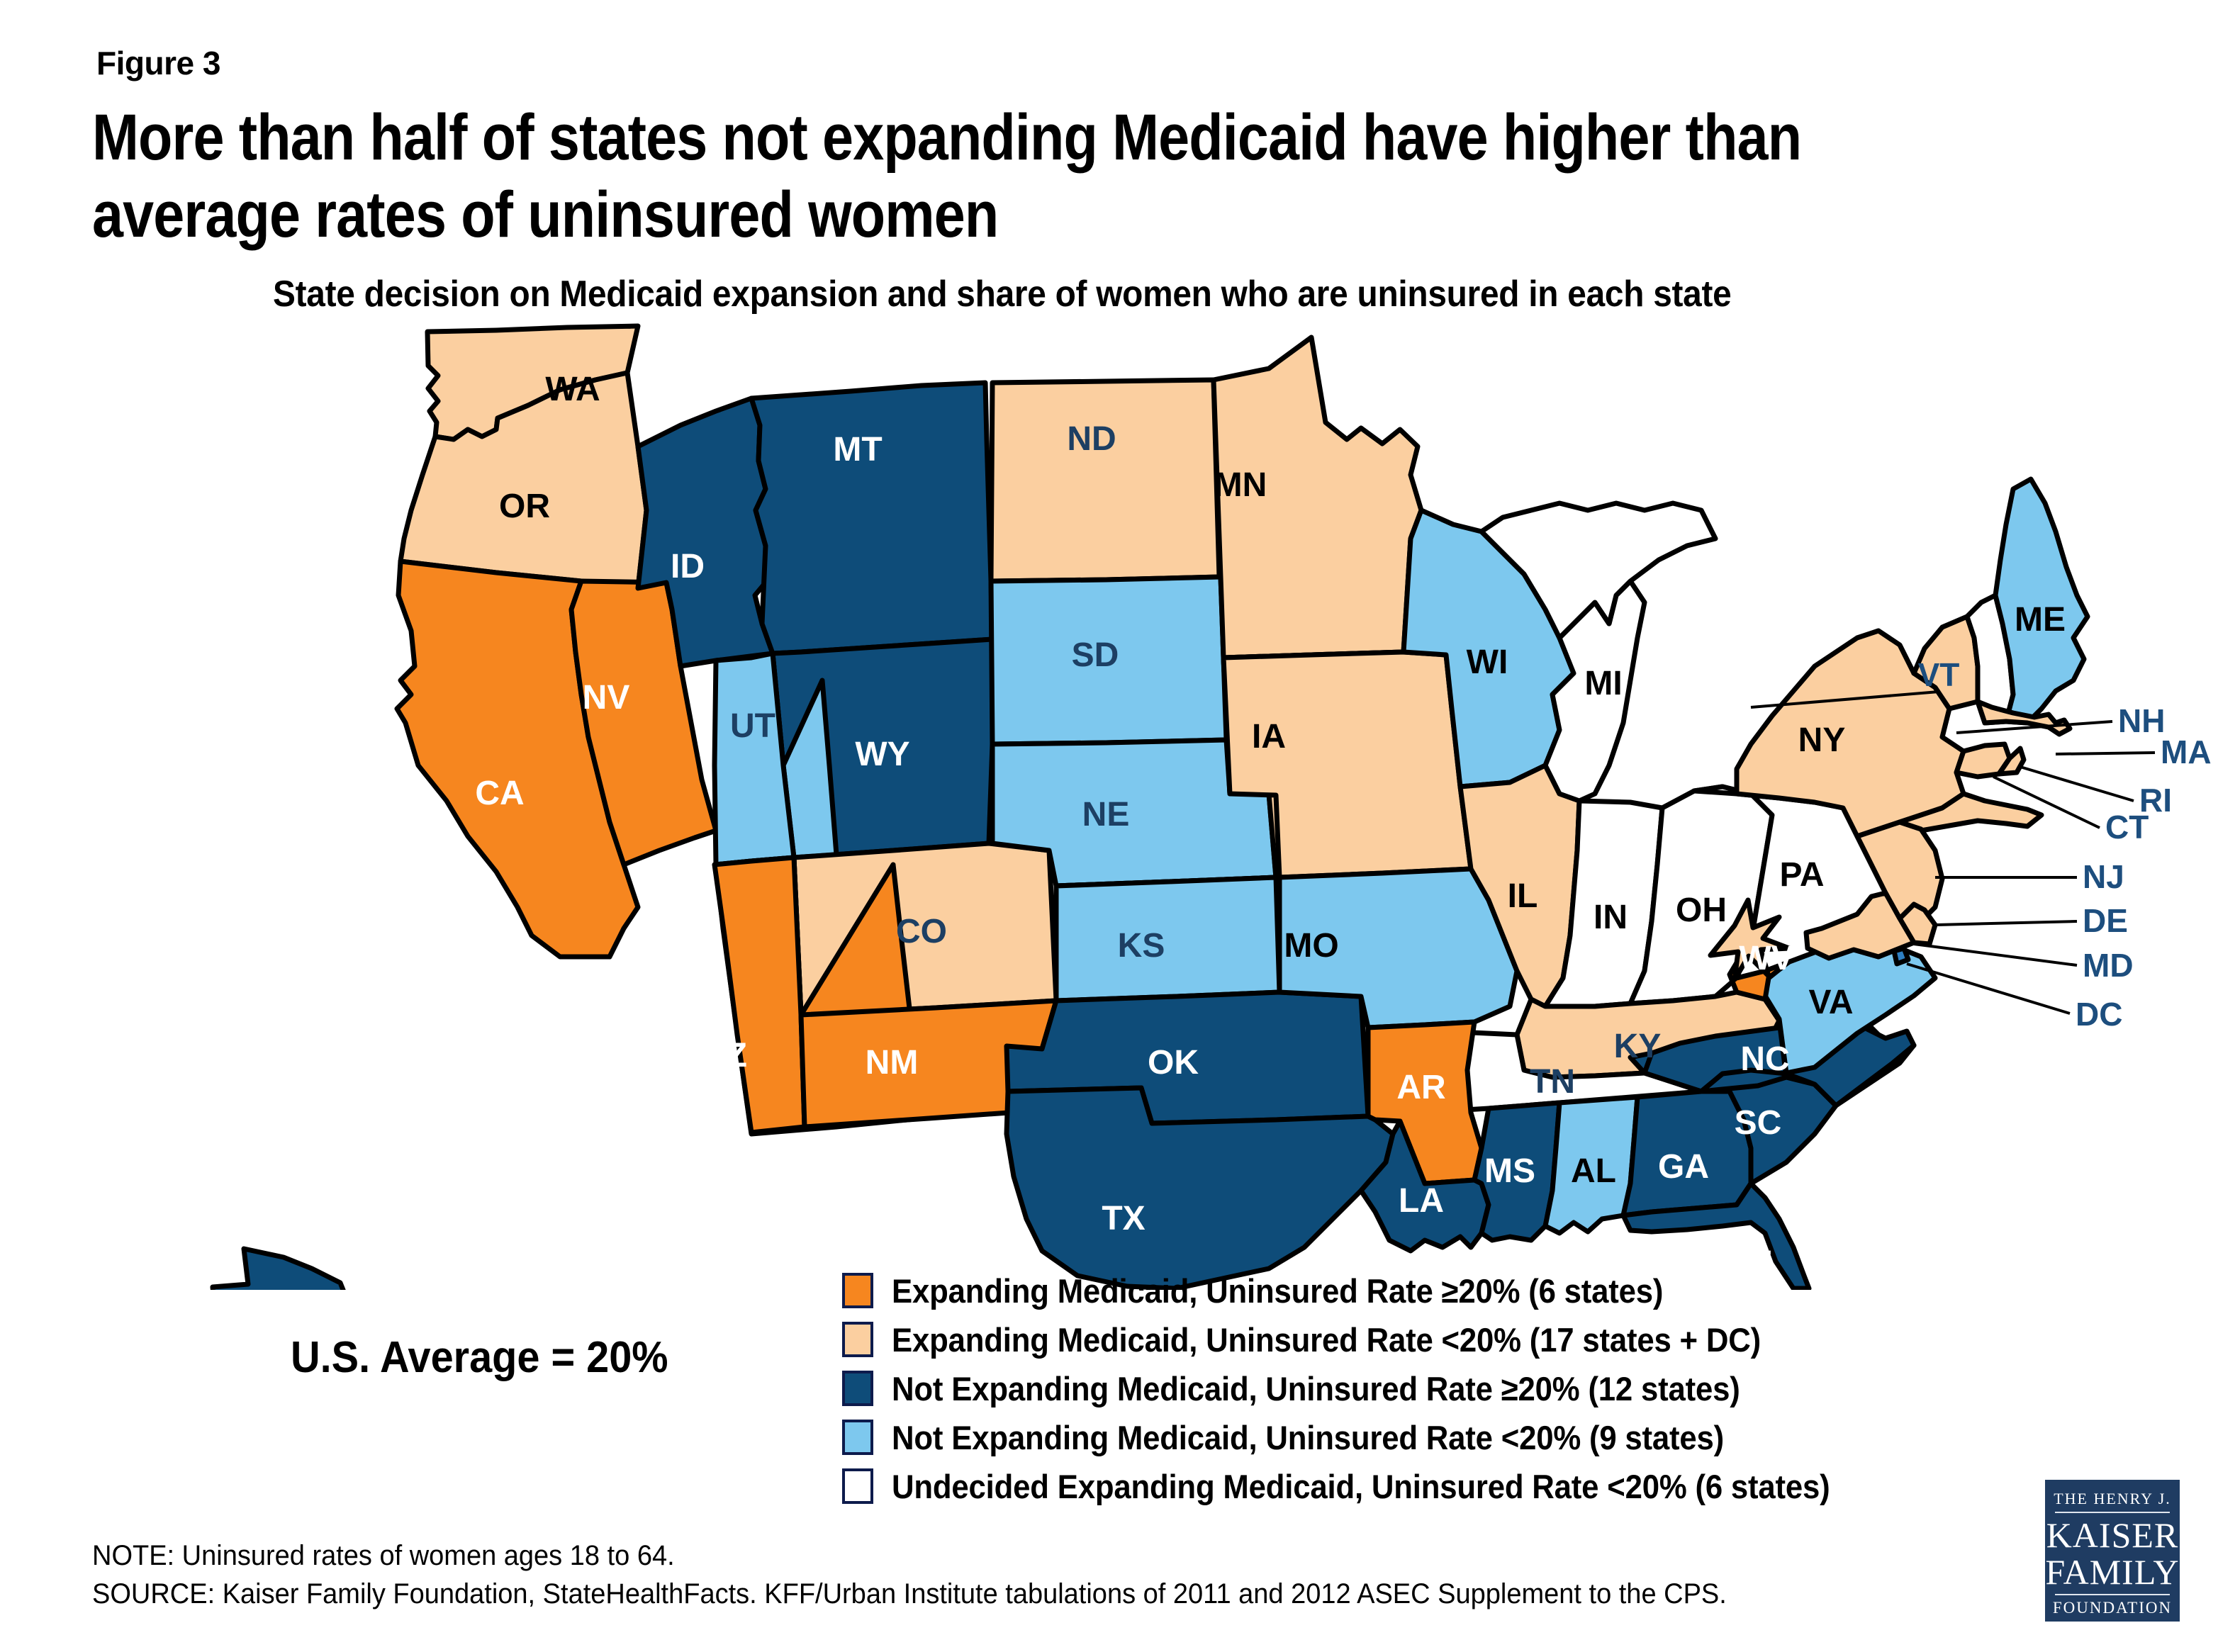 This screenshot has width=2218, height=1652. What do you see at coordinates (1095, 655) in the screenshot?
I see `state-label-SD: SD` at bounding box center [1095, 655].